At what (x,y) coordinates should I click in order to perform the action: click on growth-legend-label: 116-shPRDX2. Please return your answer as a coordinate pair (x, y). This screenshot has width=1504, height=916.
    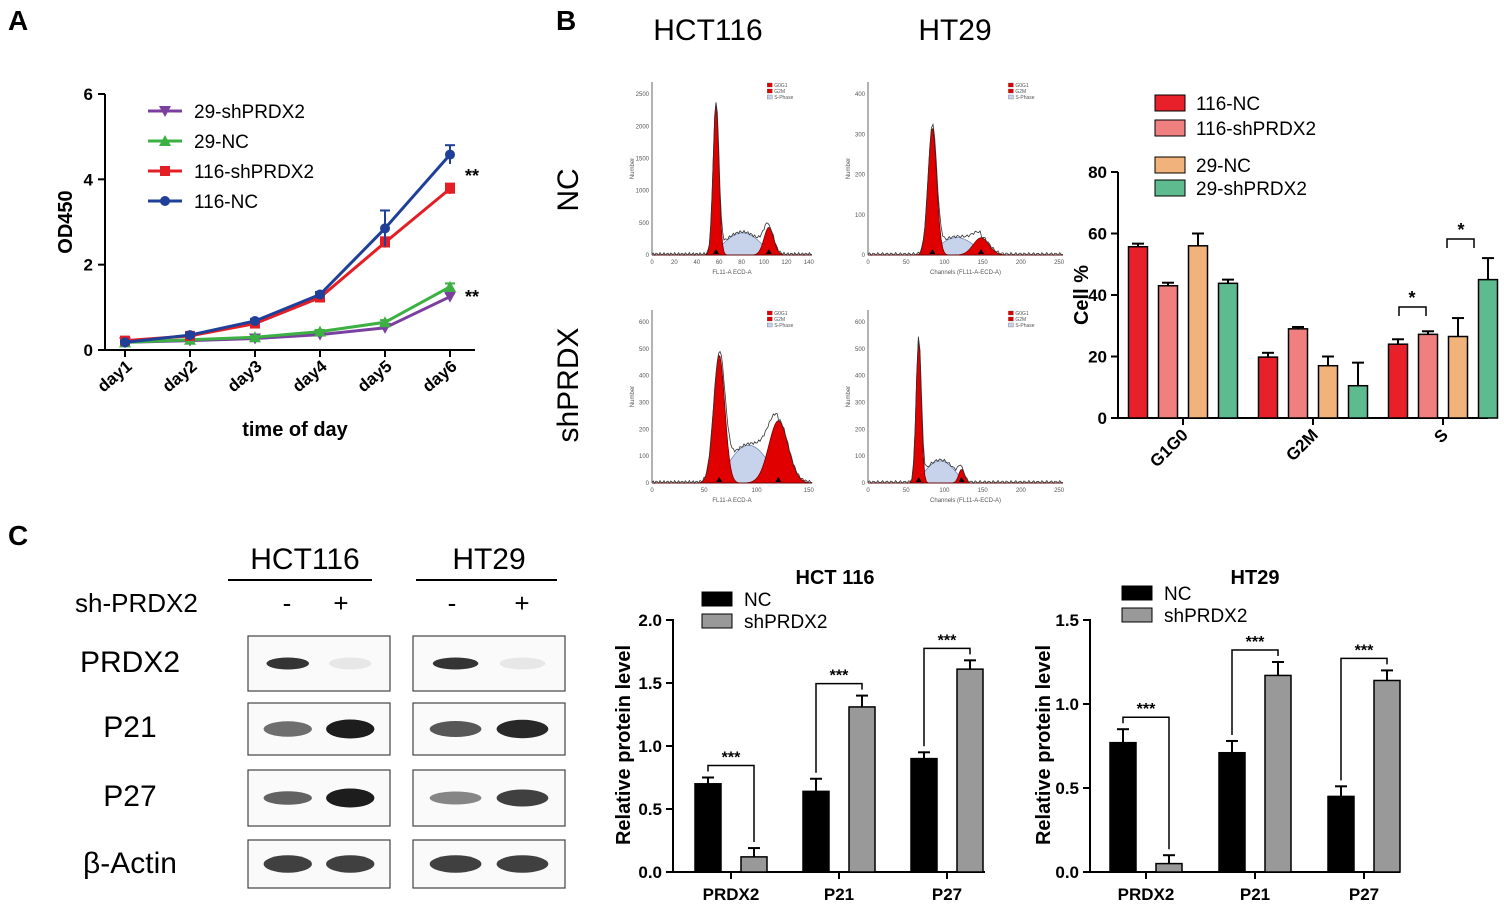
    Looking at the image, I should click on (254, 172).